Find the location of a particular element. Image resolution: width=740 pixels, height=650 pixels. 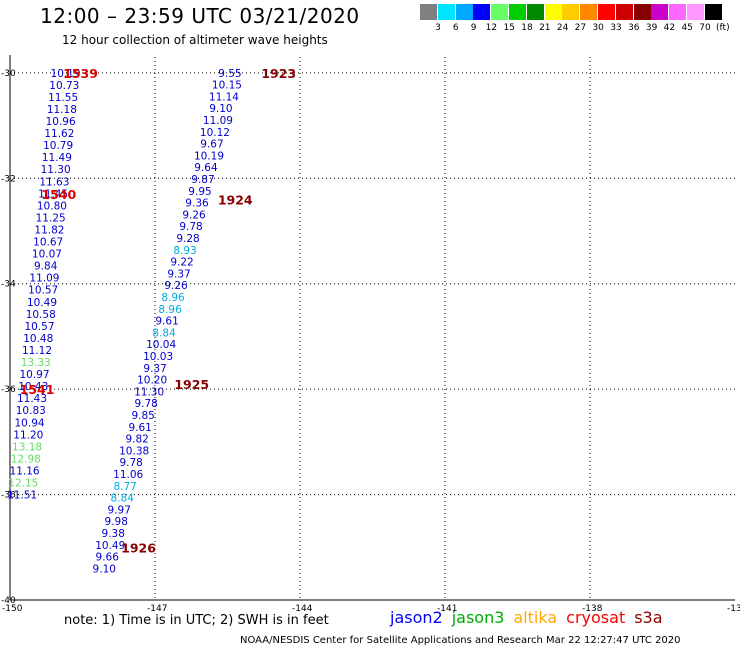

x-tick-label: -141 is located at coordinates (447, 609).